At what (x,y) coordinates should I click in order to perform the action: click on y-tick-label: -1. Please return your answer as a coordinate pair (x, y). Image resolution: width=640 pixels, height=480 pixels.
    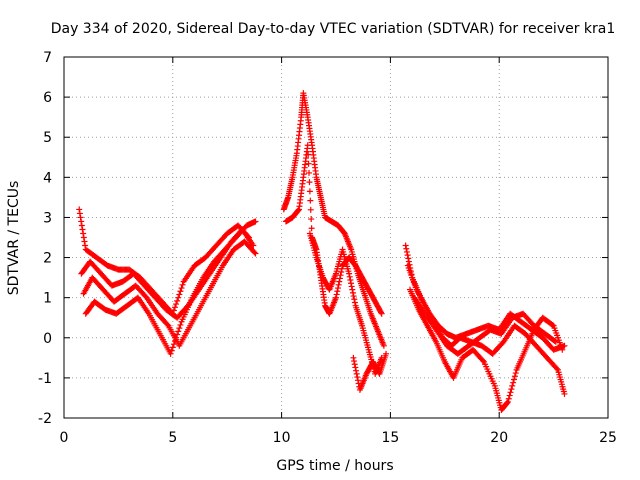
    Looking at the image, I should click on (45, 379).